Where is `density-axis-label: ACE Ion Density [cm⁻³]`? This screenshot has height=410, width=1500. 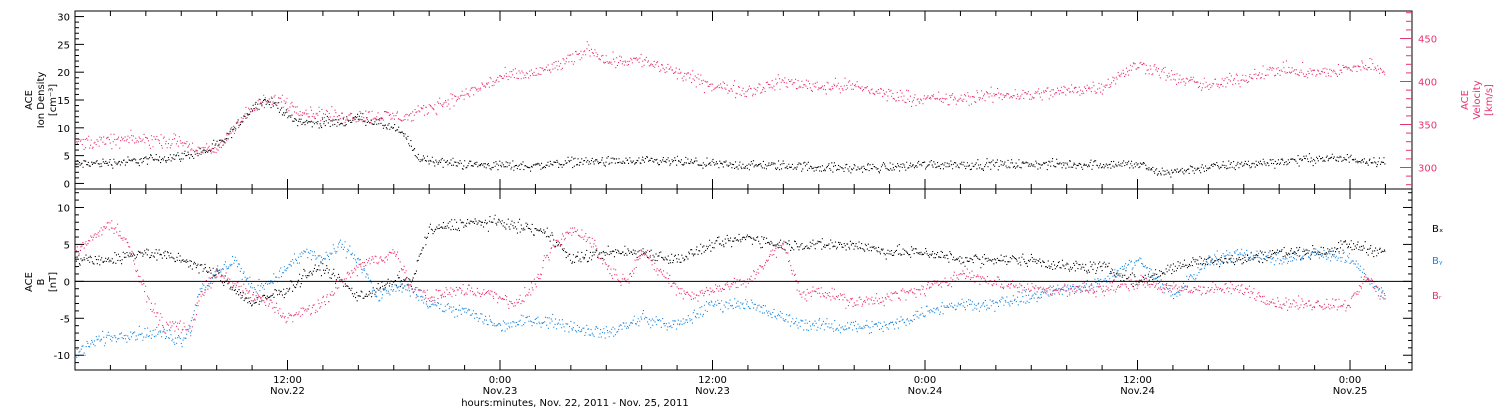 density-axis-label: ACE Ion Density [cm⁻³] is located at coordinates (41, 100).